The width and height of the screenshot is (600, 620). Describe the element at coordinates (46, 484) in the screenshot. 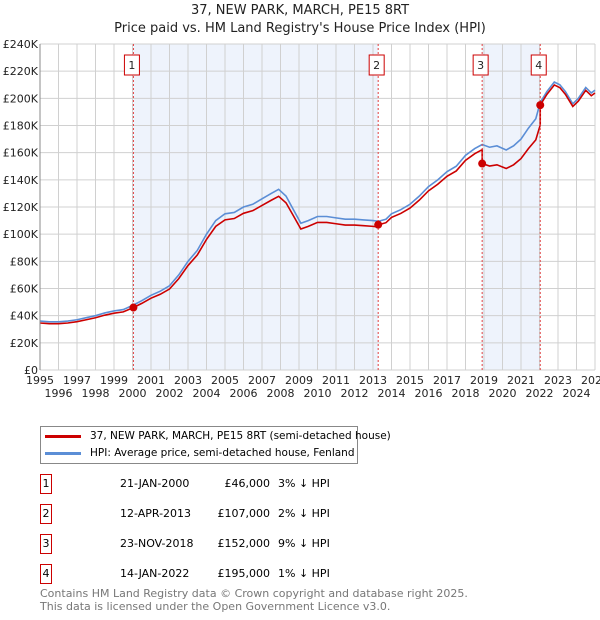

I see `sale-number: 1` at that location.